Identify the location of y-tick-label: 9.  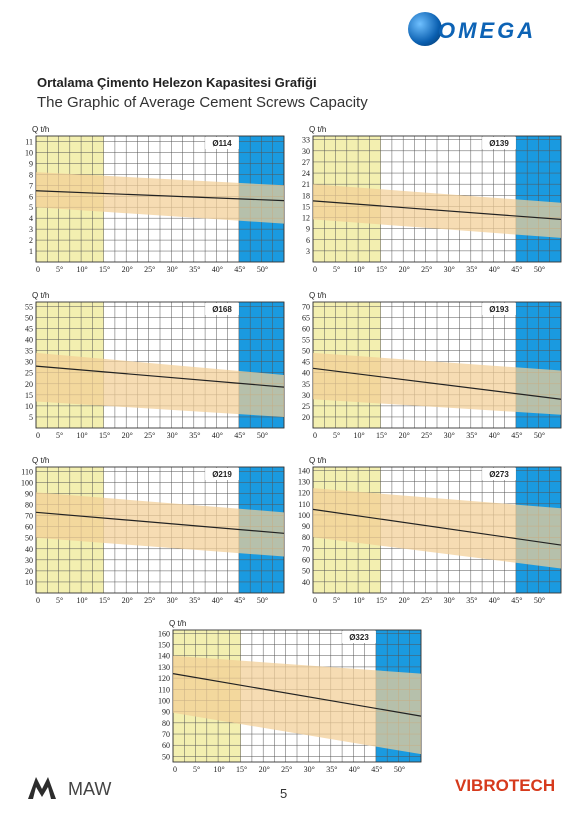
(31, 163).